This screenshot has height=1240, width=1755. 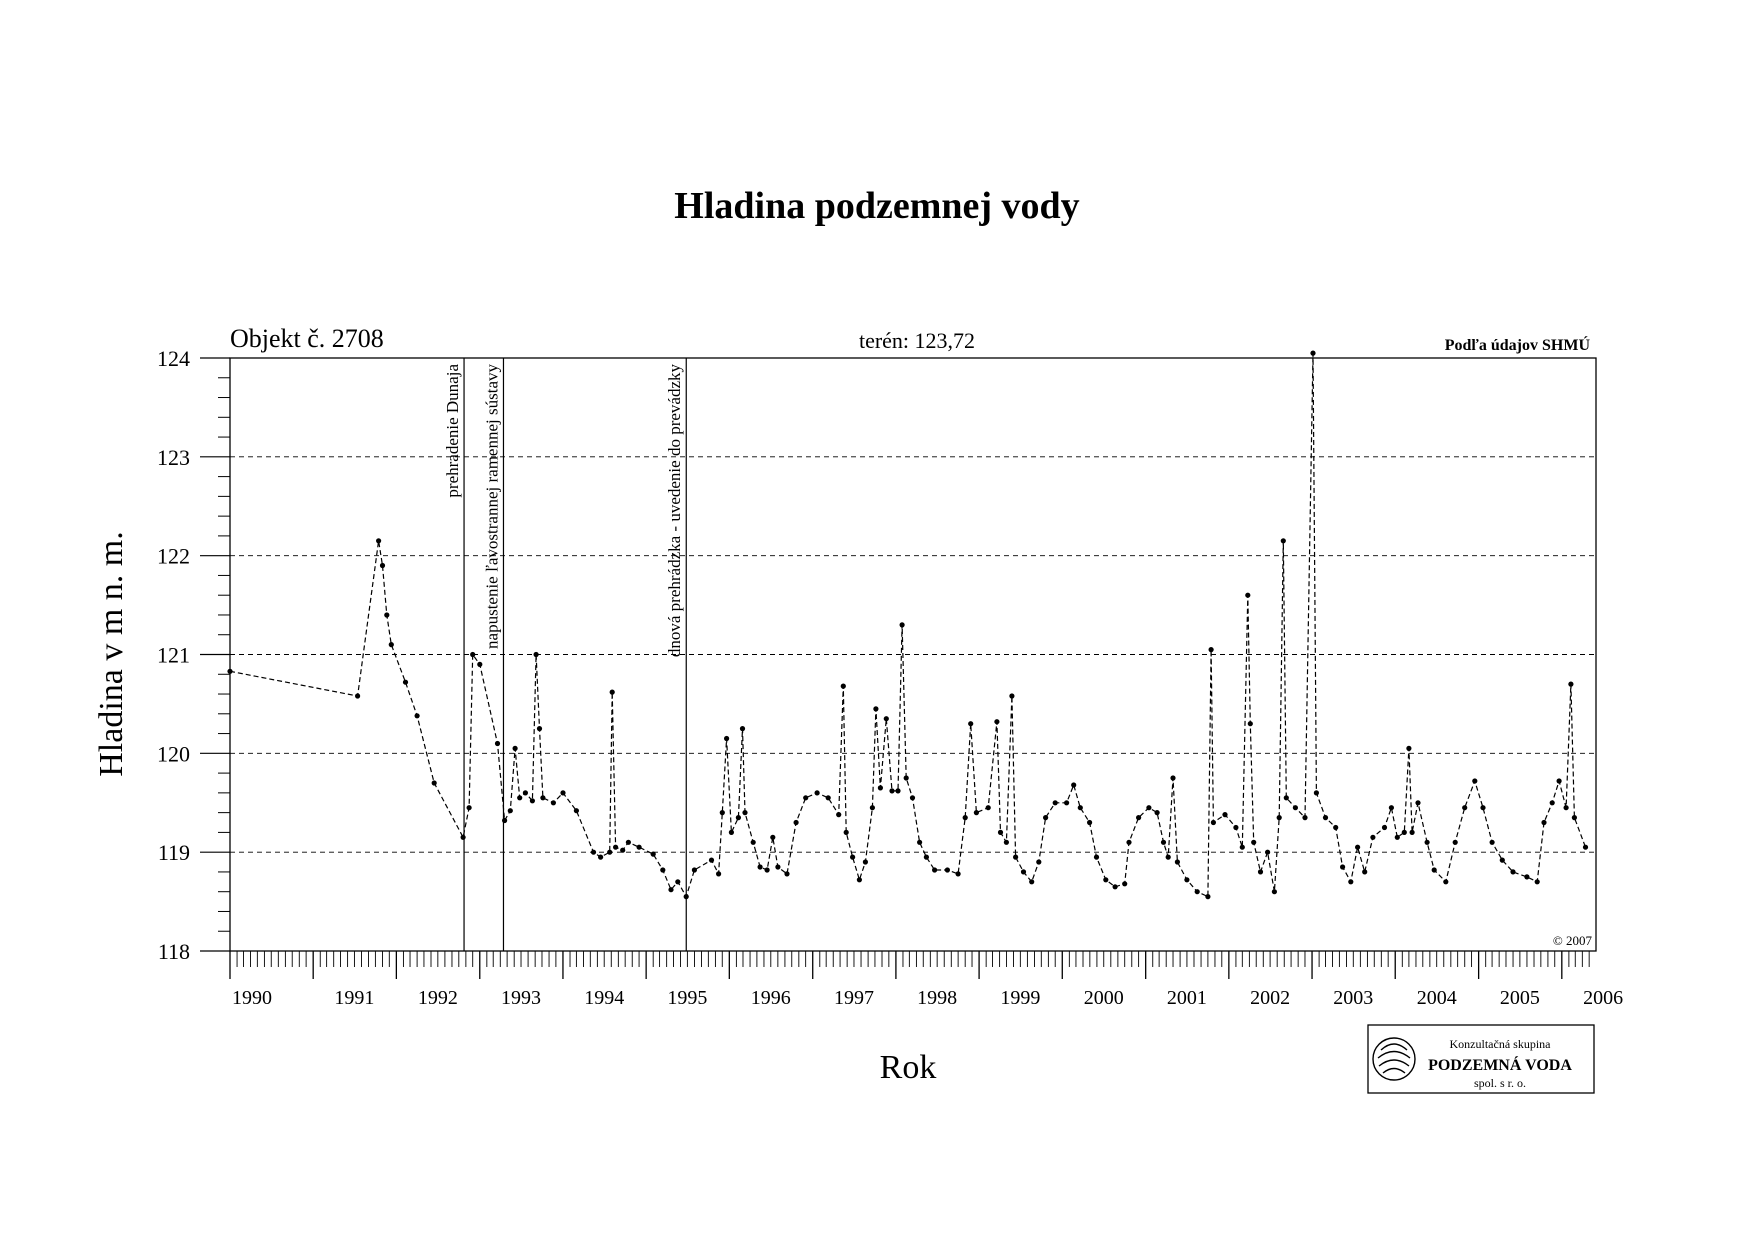 What do you see at coordinates (908, 1067) in the screenshot?
I see `x-axis-title: Rok` at bounding box center [908, 1067].